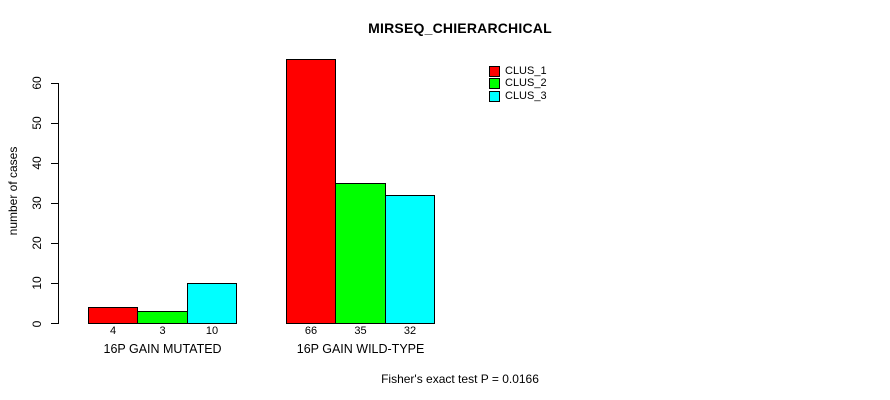 This screenshot has width=890, height=400. What do you see at coordinates (212, 331) in the screenshot?
I see `bar-value-label: 10` at bounding box center [212, 331].